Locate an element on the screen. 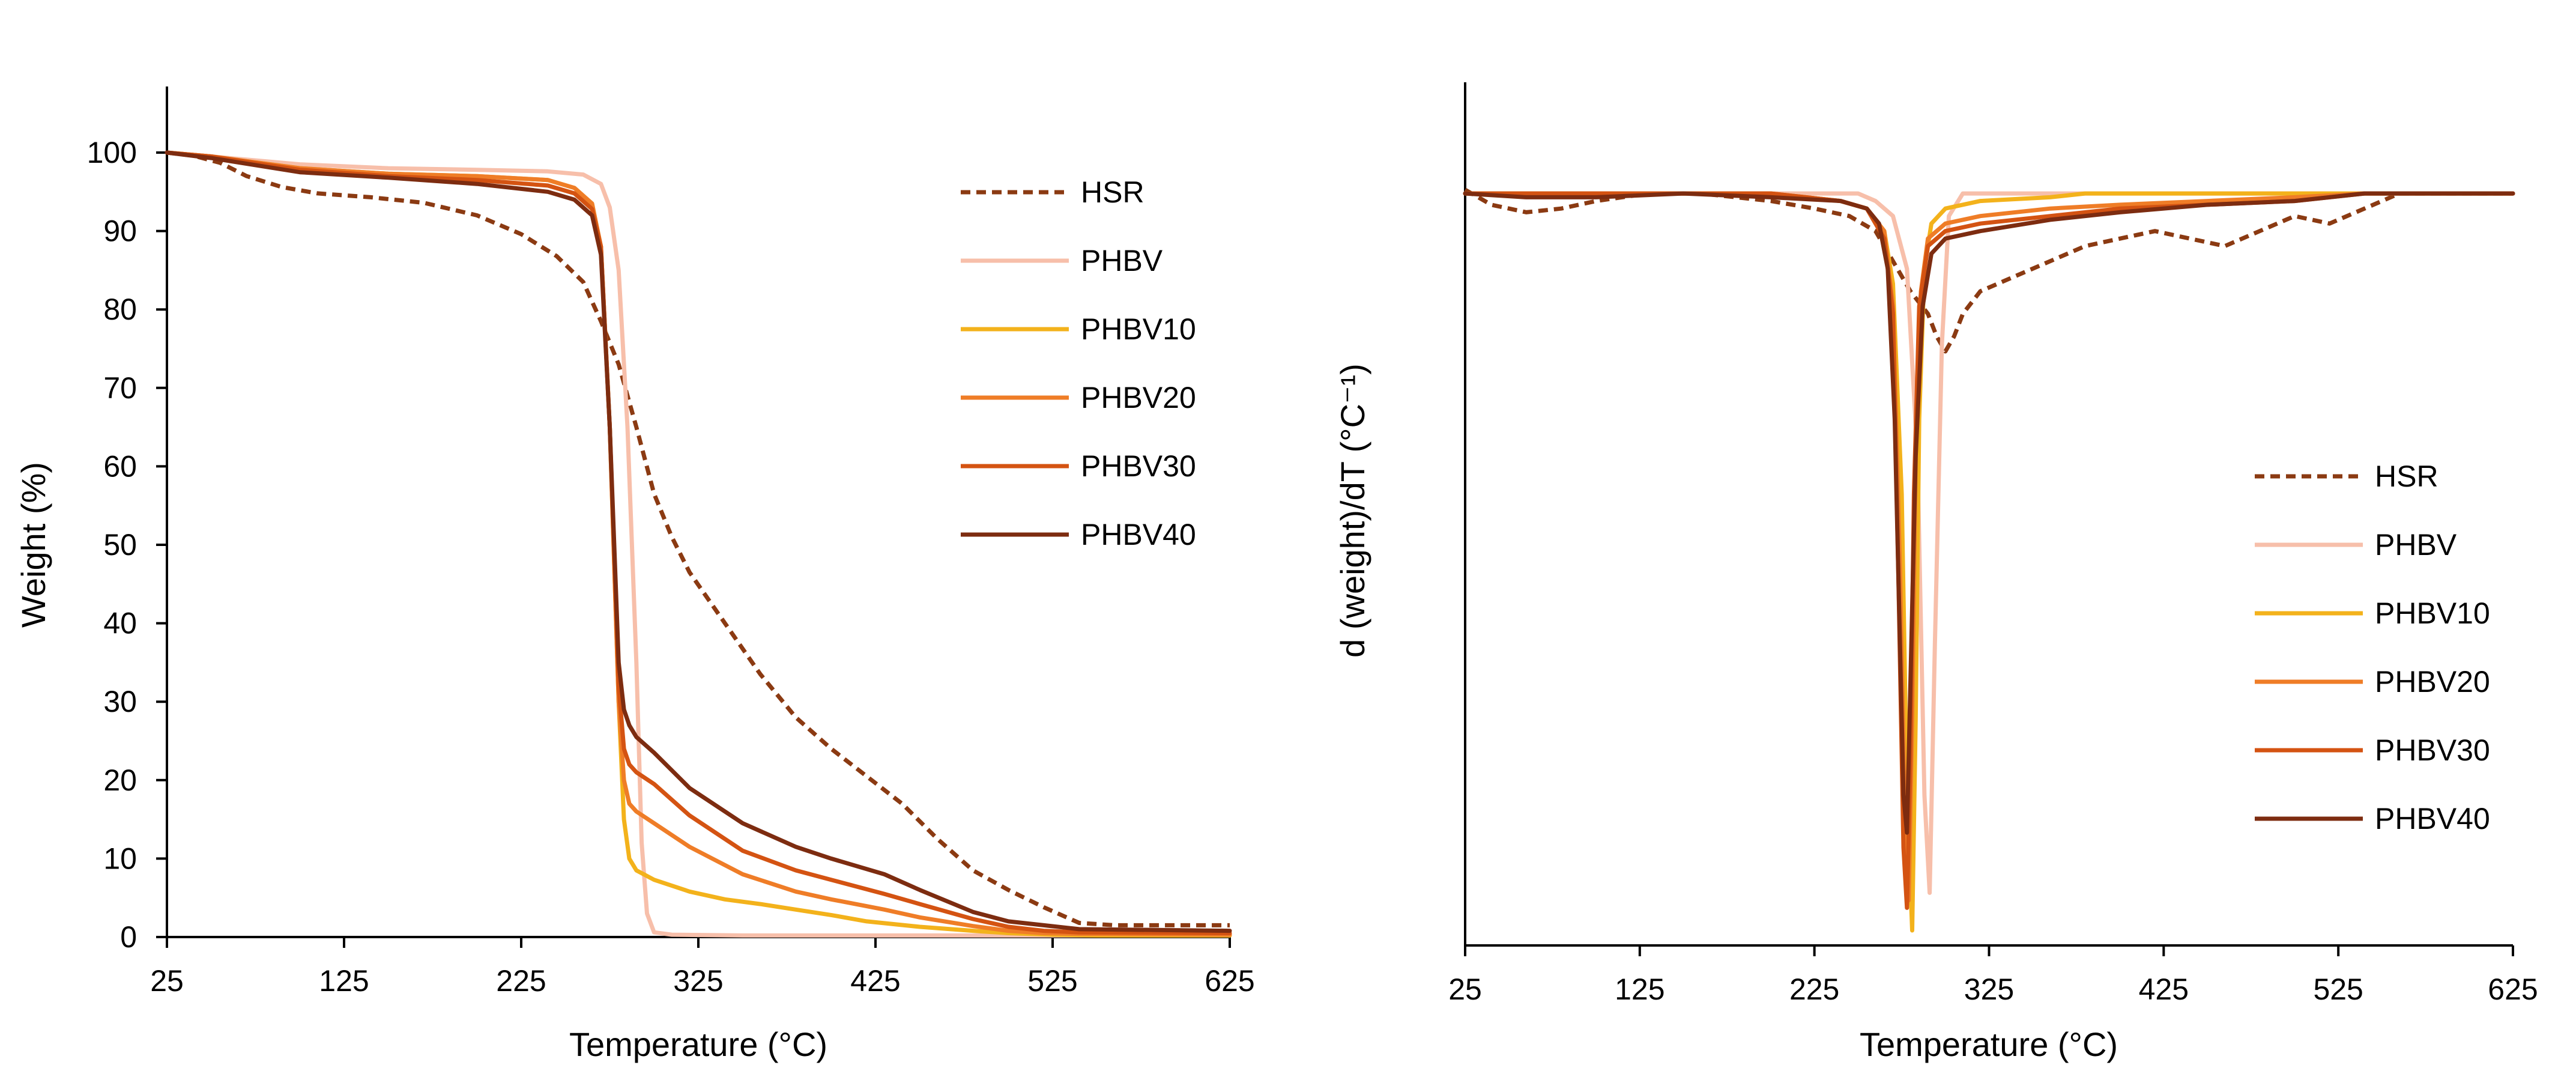 This screenshot has height=1086, width=2576. dtg-x-tick-label: 425 is located at coordinates (2164, 989).